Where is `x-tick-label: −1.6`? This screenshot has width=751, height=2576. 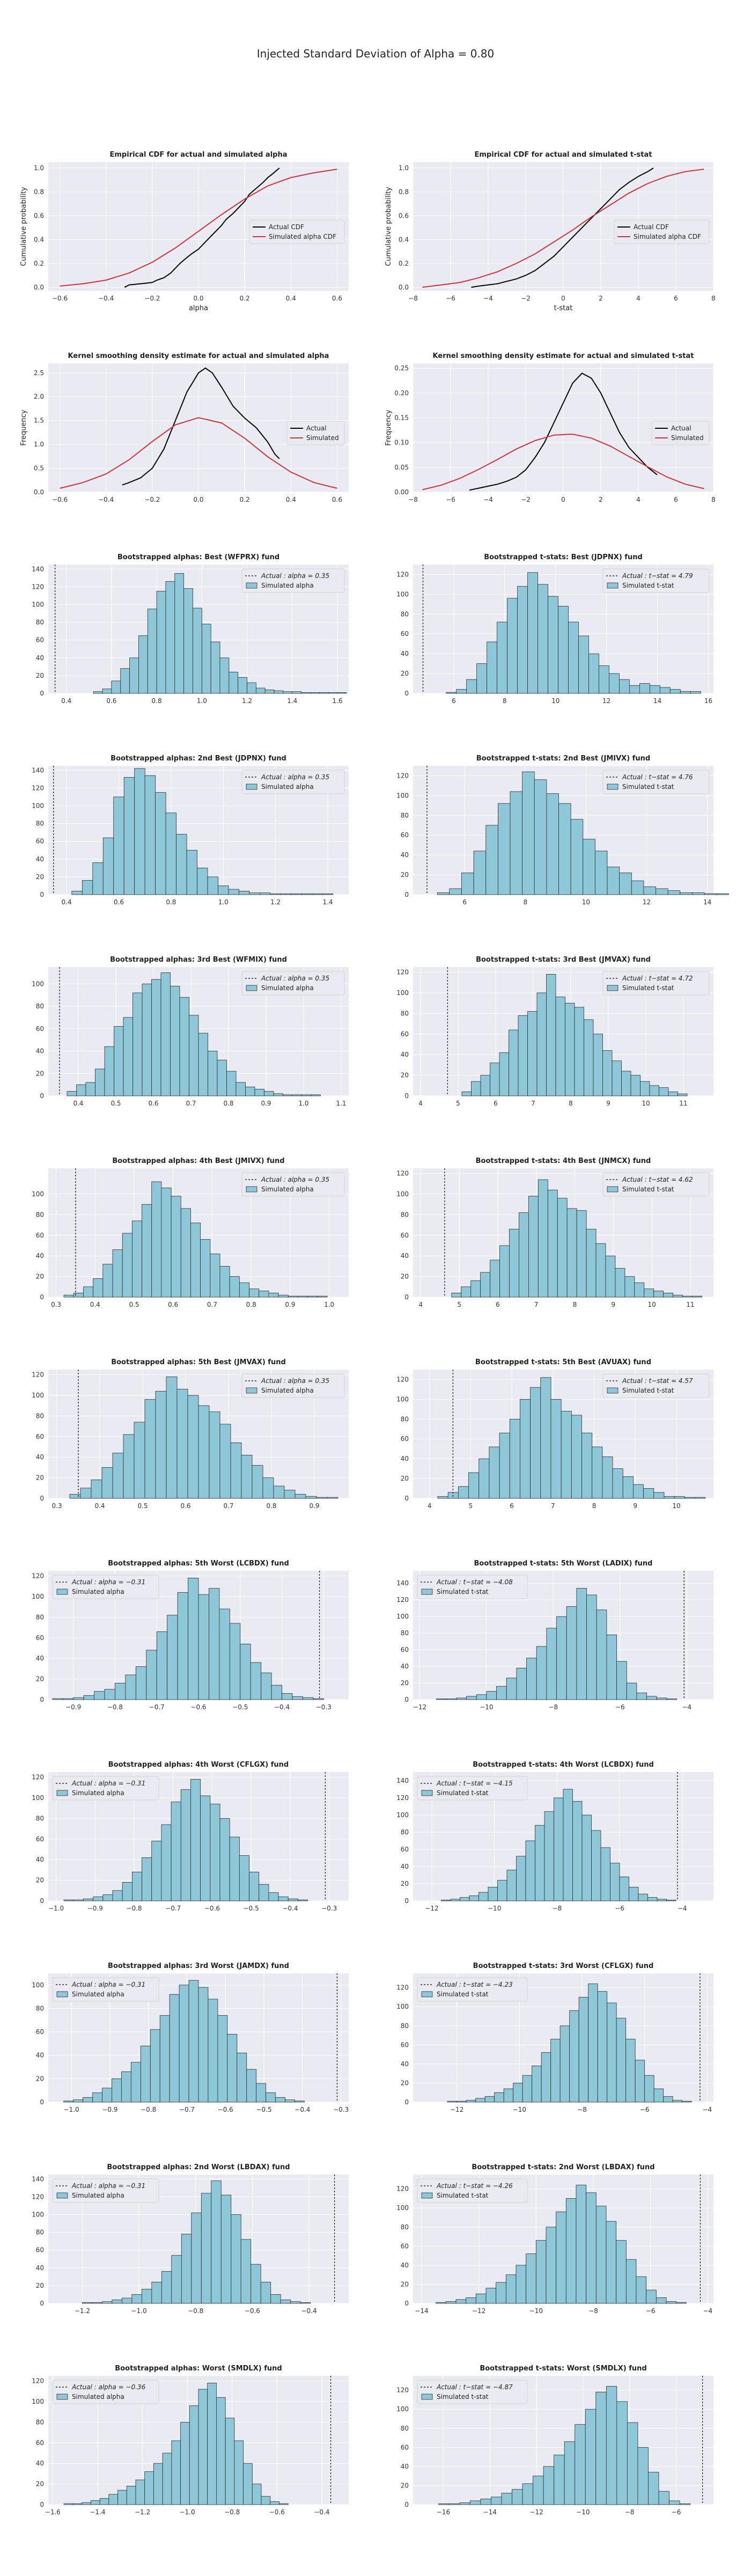 x-tick-label: −1.6 is located at coordinates (53, 2512).